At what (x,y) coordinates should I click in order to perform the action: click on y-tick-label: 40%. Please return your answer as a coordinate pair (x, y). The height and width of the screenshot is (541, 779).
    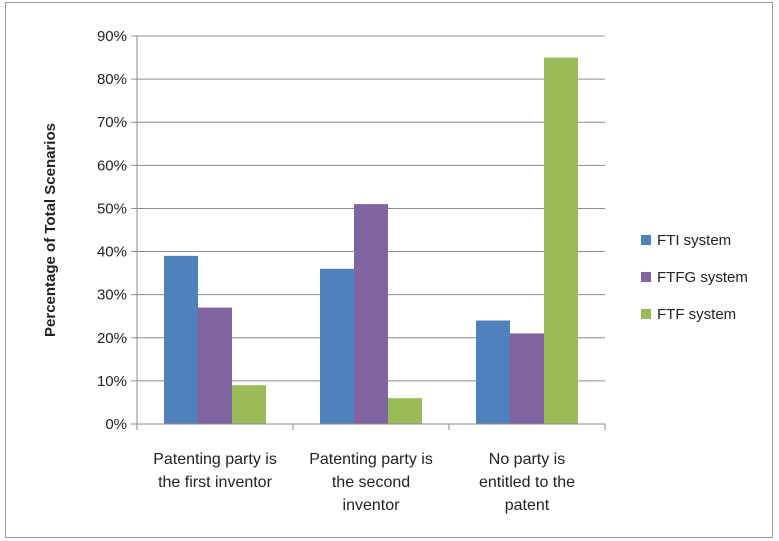
    Looking at the image, I should click on (112, 252).